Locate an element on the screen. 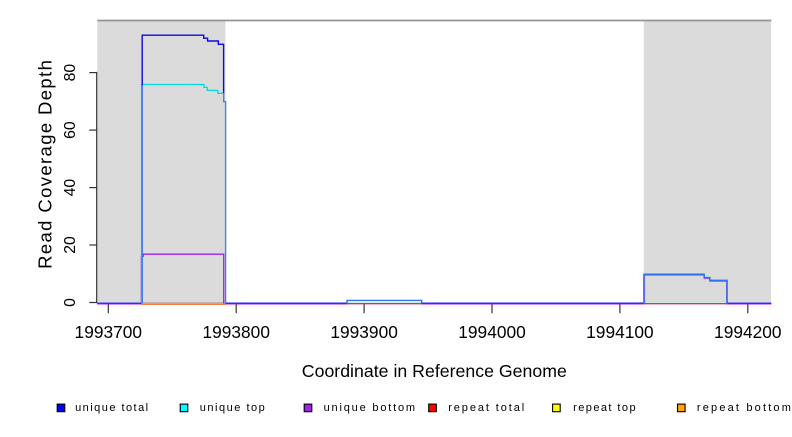 The image size is (792, 437). svg-text: repeat top is located at coordinates (604, 408).